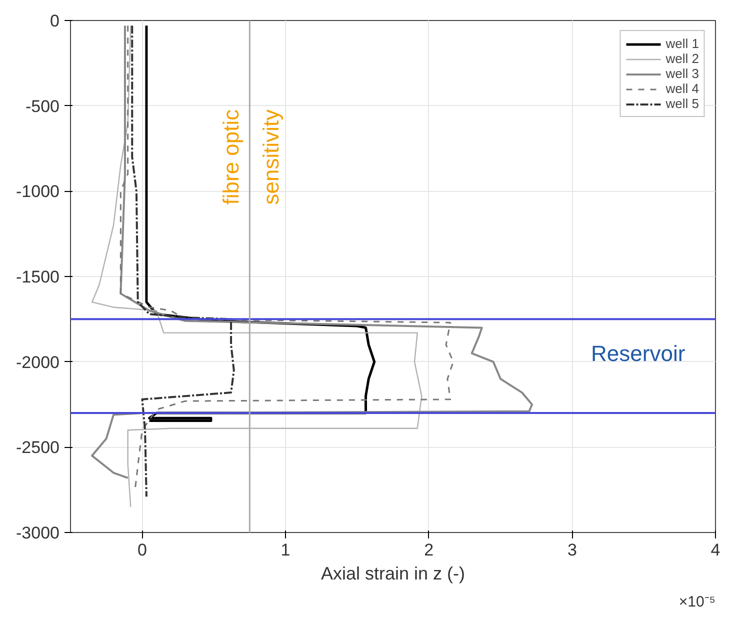 This screenshot has height=620, width=744. What do you see at coordinates (393, 574) in the screenshot?
I see `x-axis-title: Axial strain in z (-)` at bounding box center [393, 574].